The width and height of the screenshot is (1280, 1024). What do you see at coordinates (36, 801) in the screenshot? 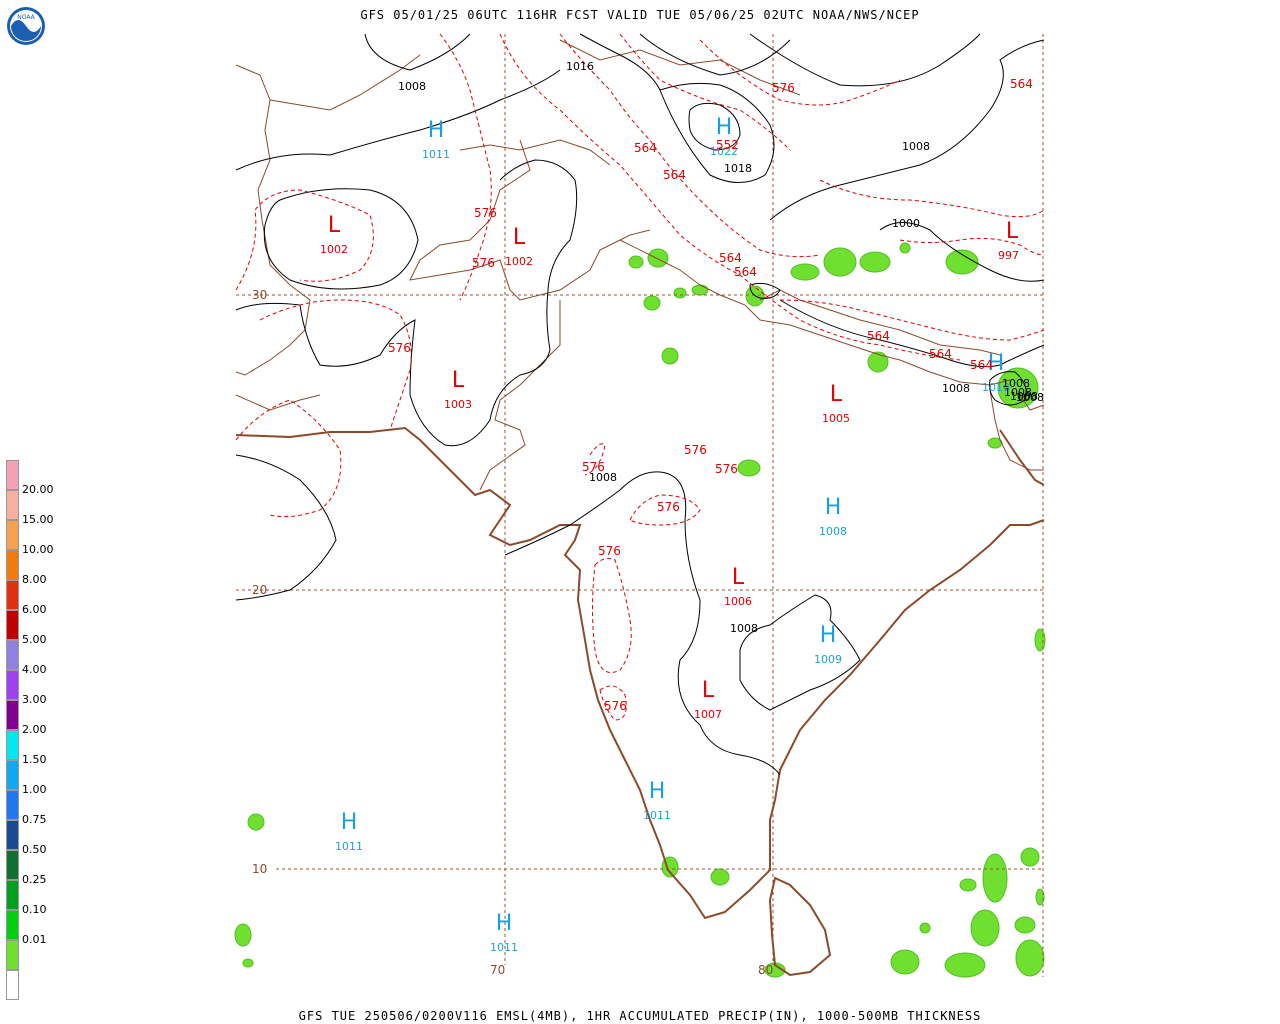
I see `legend-item: 1.00` at bounding box center [36, 801].